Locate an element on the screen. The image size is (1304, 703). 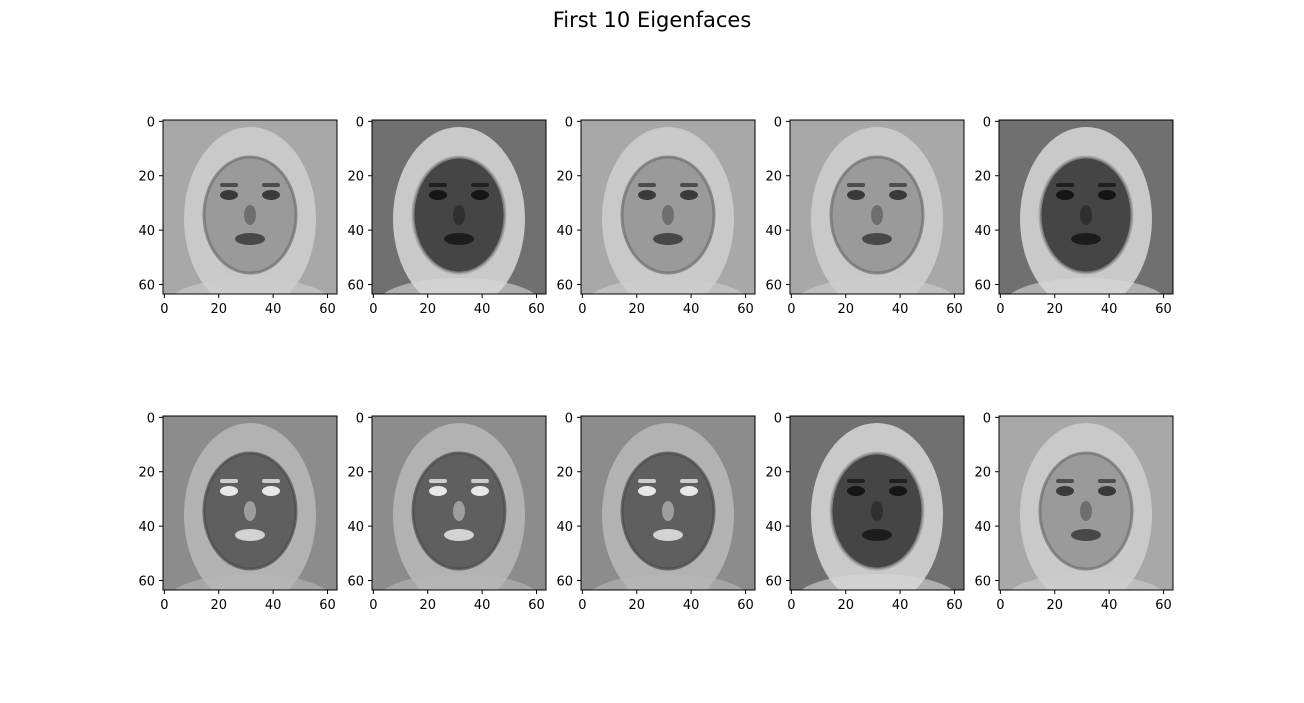
eigenface-panel-4: 0 20 40 60 0 20 40 60 is located at coordinates (865, 216).